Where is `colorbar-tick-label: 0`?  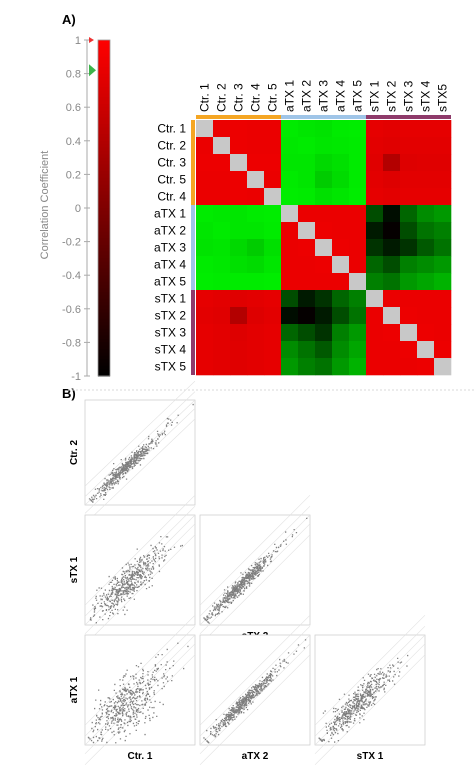 colorbar-tick-label: 0 is located at coordinates (78, 209).